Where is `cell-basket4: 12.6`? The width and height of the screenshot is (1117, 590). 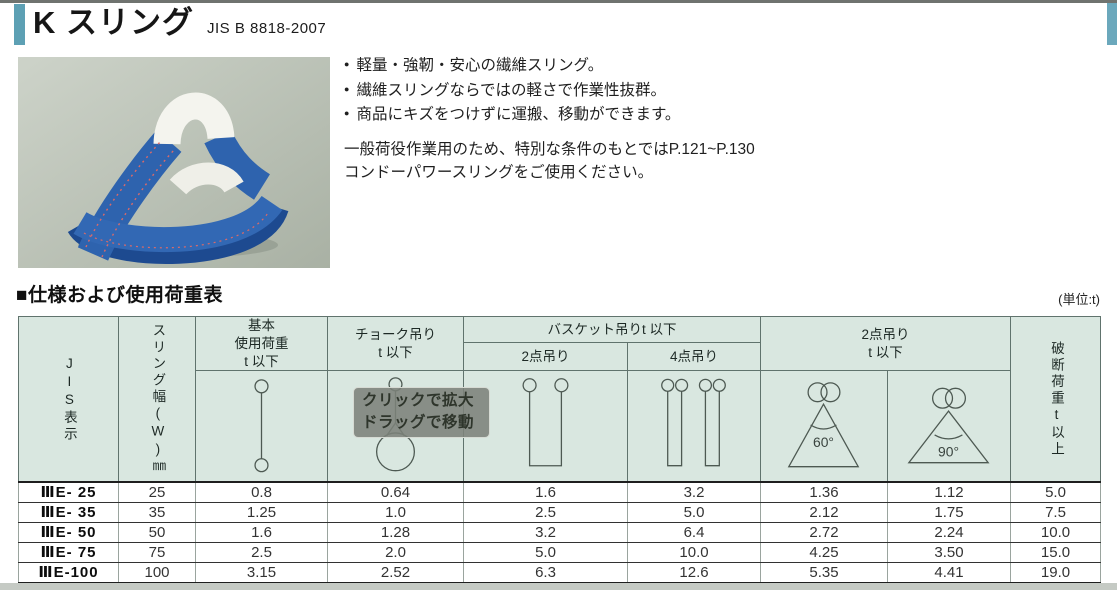 cell-basket4: 12.6 is located at coordinates (694, 573).